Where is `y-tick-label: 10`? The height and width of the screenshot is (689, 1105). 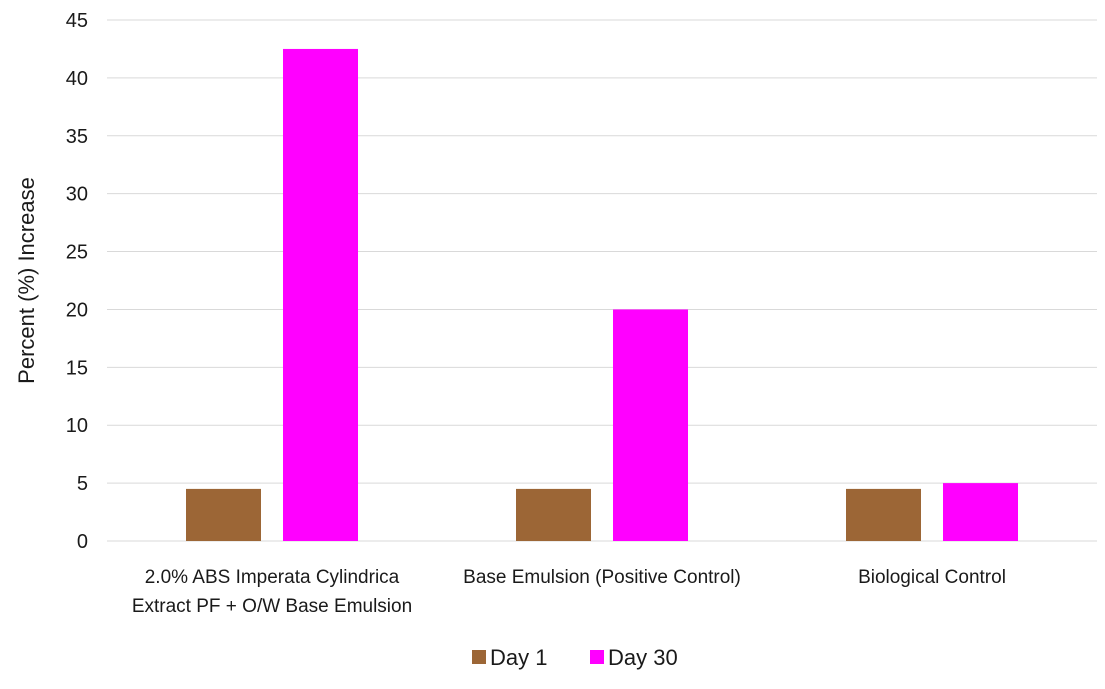 y-tick-label: 10 is located at coordinates (77, 426).